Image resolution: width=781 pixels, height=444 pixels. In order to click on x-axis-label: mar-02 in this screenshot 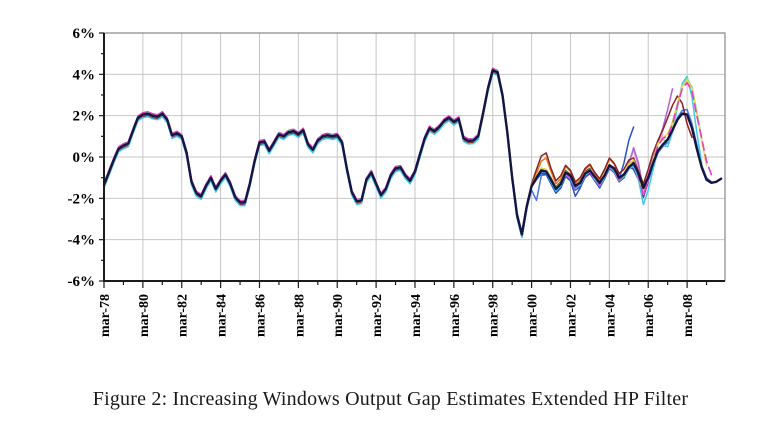, I will do `click(571, 315)`.